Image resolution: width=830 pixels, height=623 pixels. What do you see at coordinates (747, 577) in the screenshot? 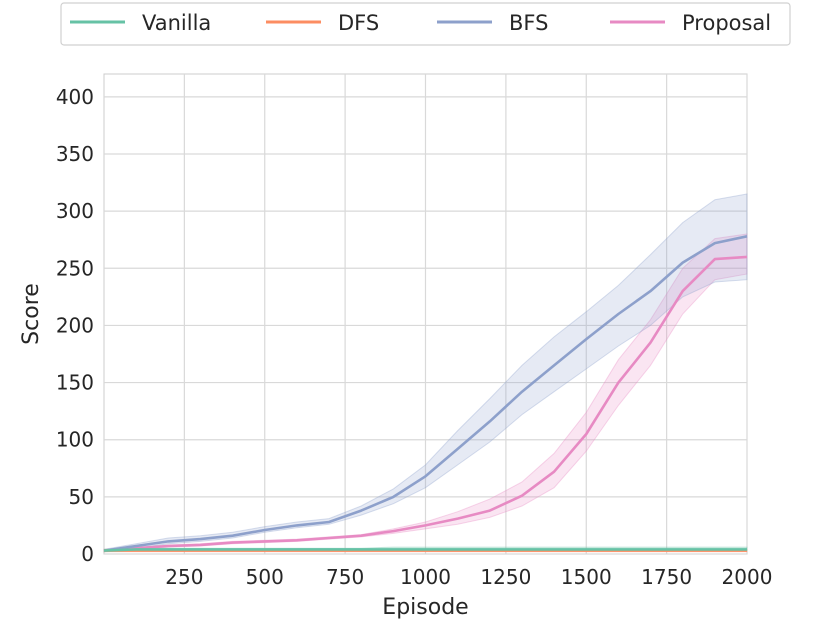
I see `x-tick-label: 2000` at bounding box center [747, 577].